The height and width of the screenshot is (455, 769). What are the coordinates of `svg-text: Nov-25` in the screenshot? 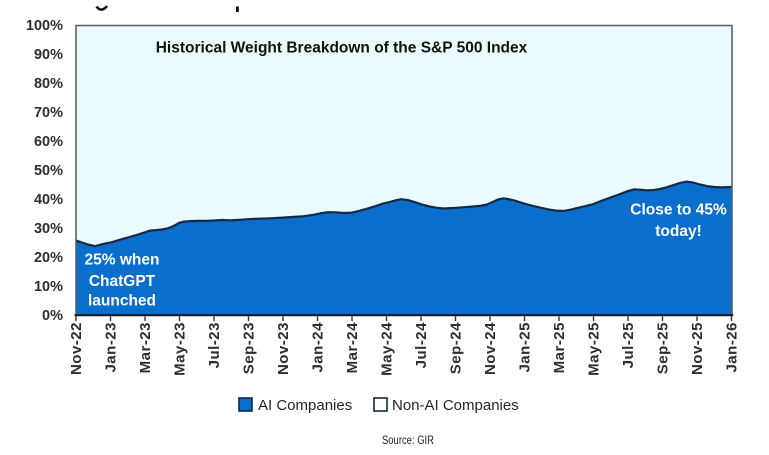 It's located at (697, 348).